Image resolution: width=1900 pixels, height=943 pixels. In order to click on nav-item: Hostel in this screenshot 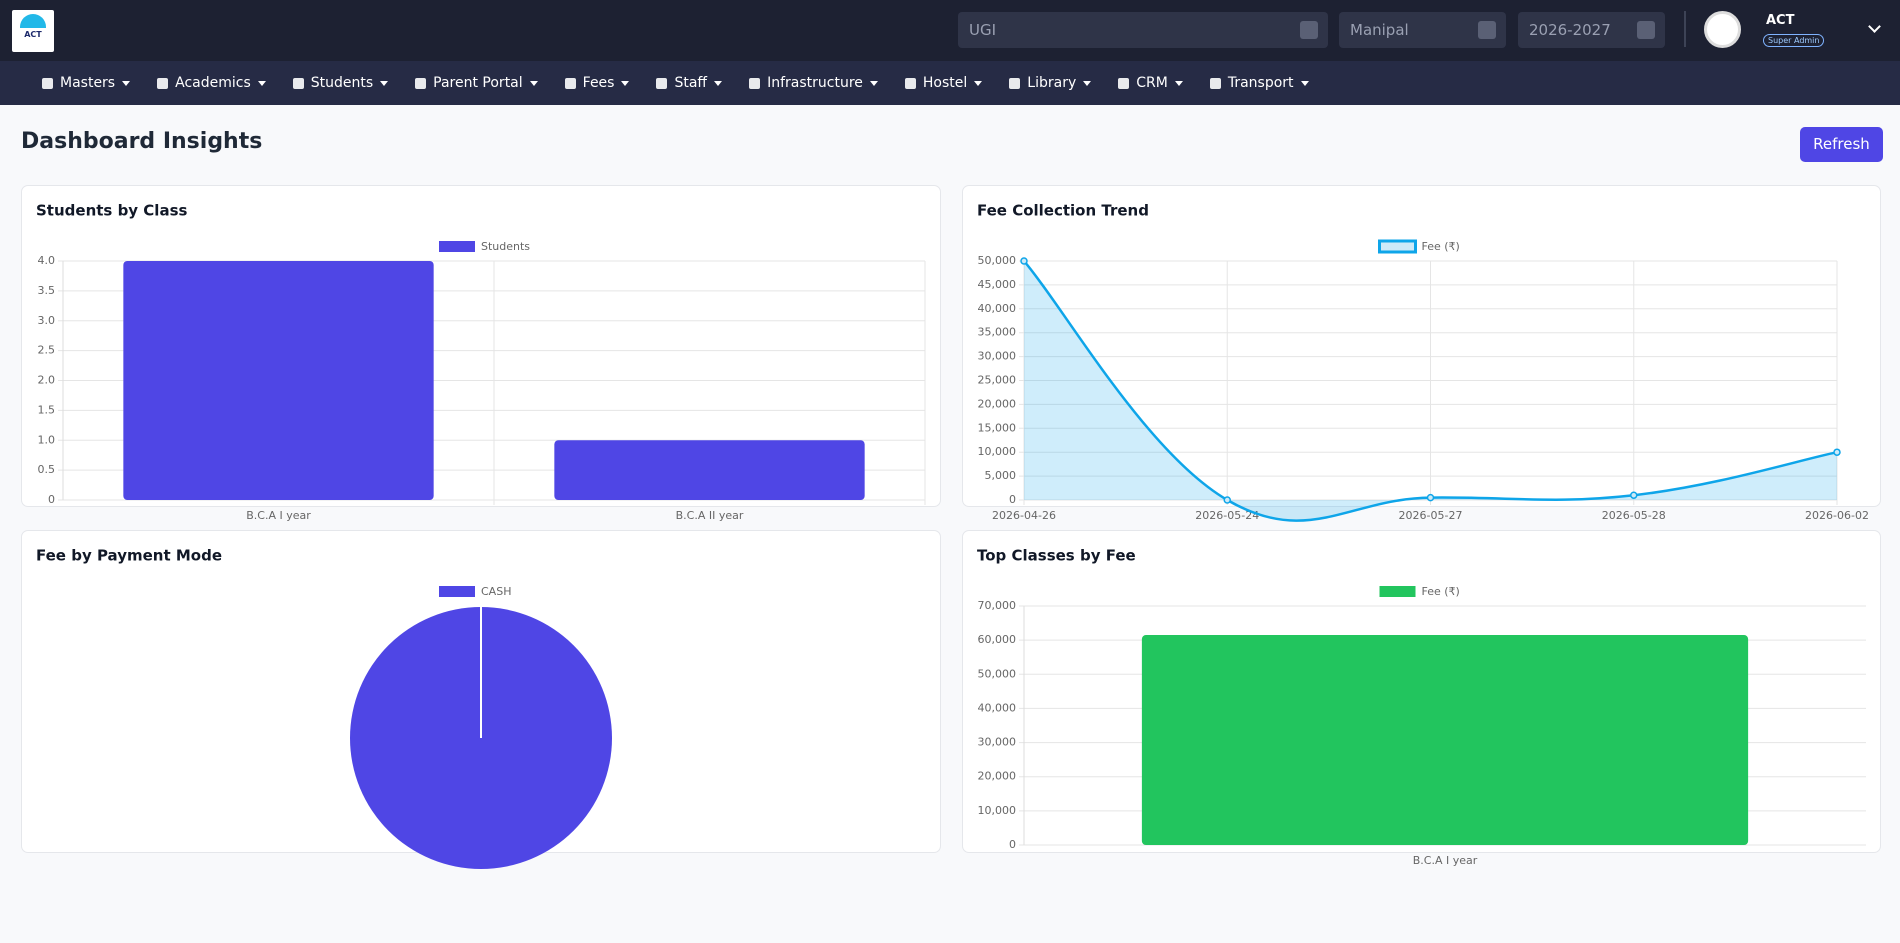, I will do `click(943, 83)`.